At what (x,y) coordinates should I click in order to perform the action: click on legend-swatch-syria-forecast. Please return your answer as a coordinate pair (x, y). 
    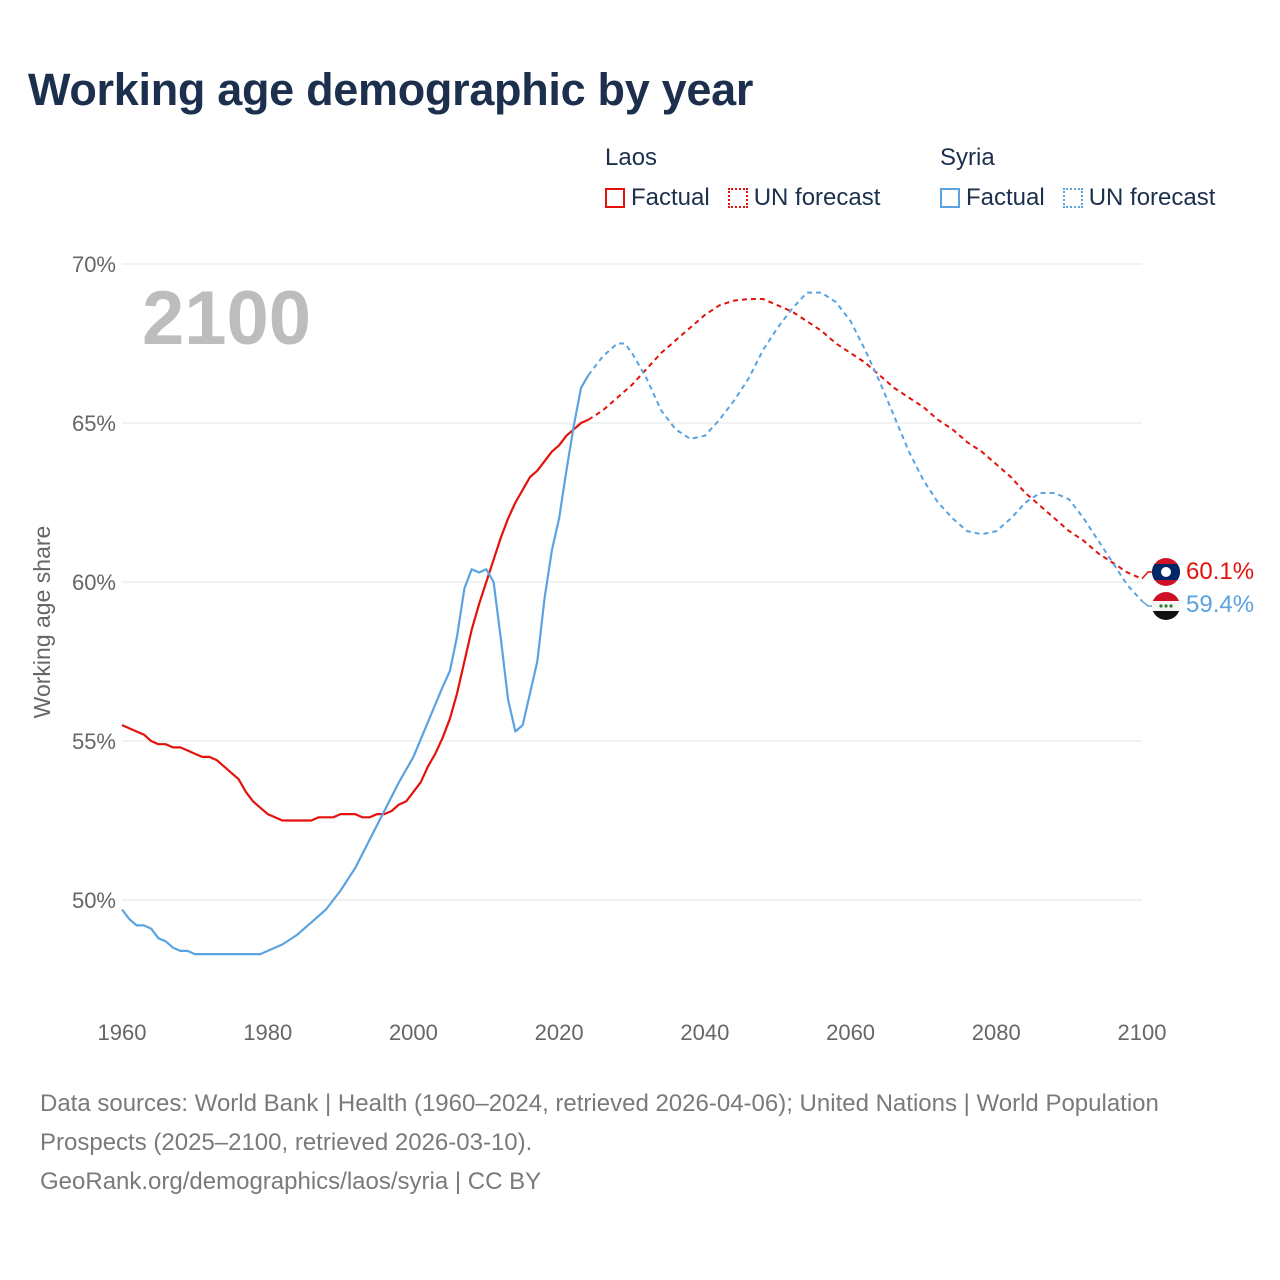
    Looking at the image, I should click on (1072, 198).